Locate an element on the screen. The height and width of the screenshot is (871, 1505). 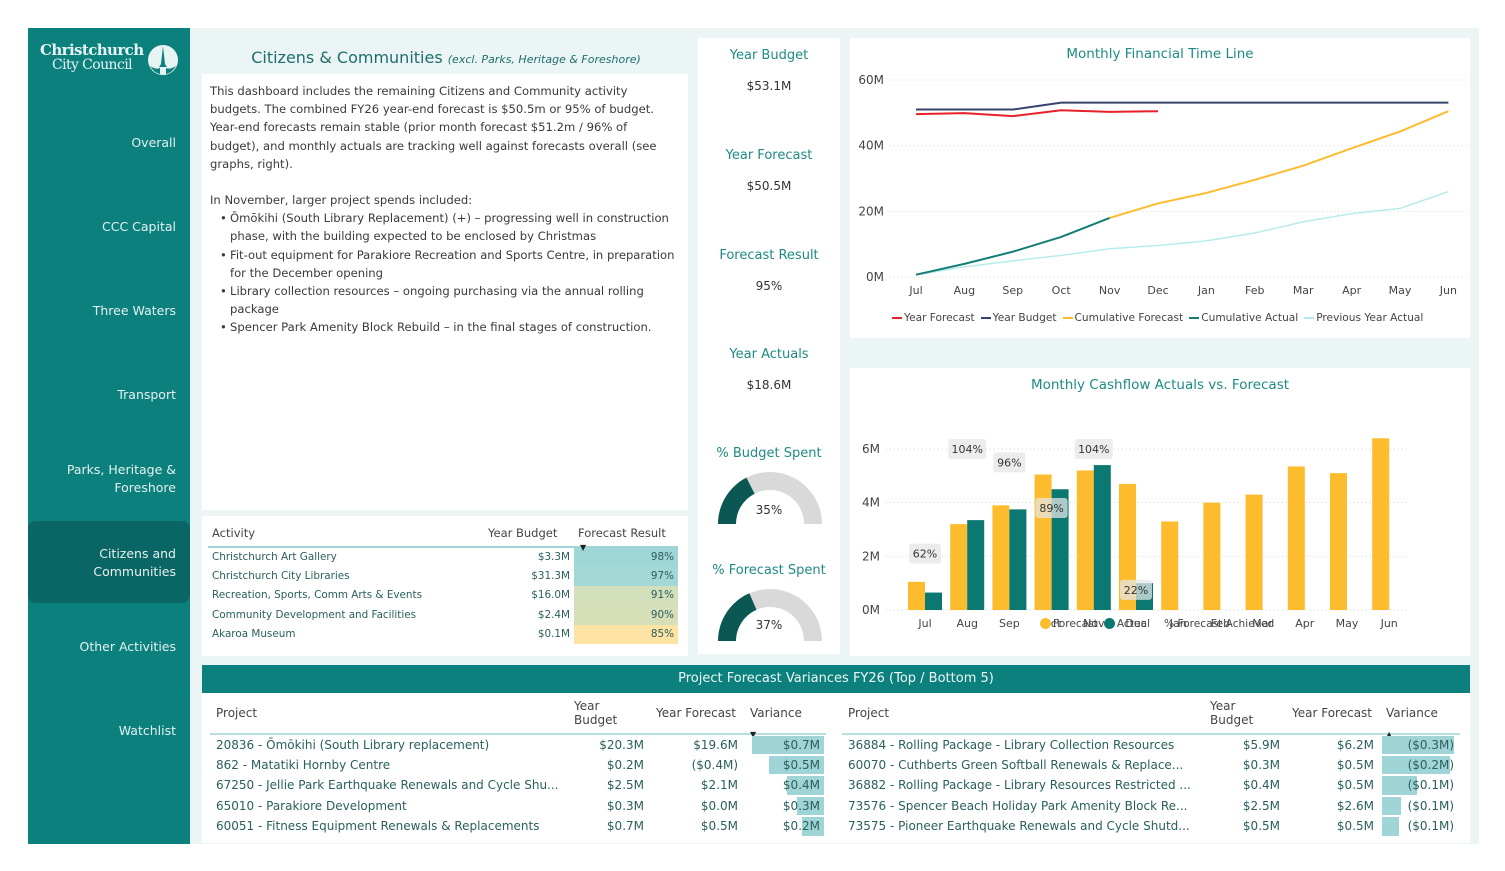
project-year-forecast: ($0.4M) is located at coordinates (714, 764).